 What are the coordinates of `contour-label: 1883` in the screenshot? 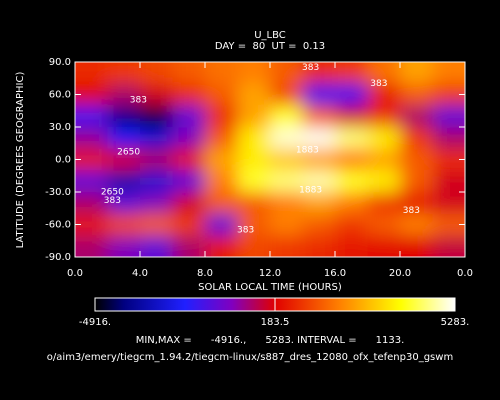 It's located at (307, 150).